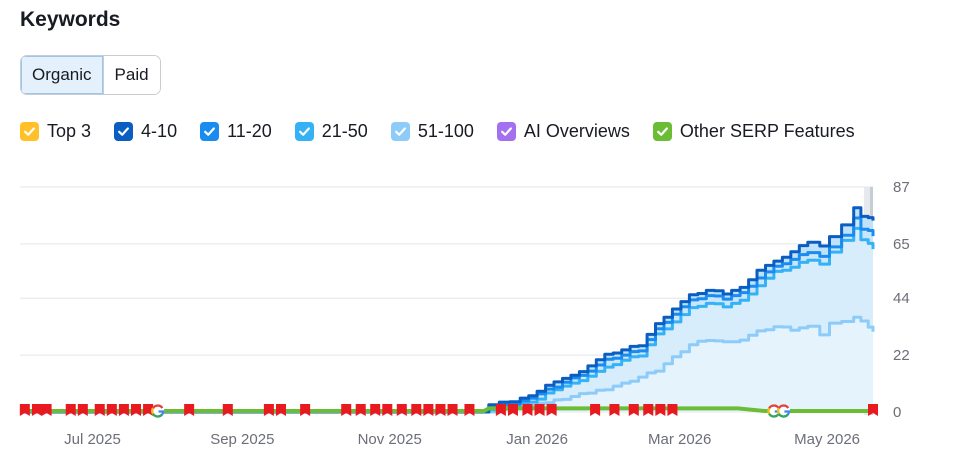 This screenshot has width=956, height=462. Describe the element at coordinates (576, 131) in the screenshot. I see `legend-label: AI Overviews` at that location.